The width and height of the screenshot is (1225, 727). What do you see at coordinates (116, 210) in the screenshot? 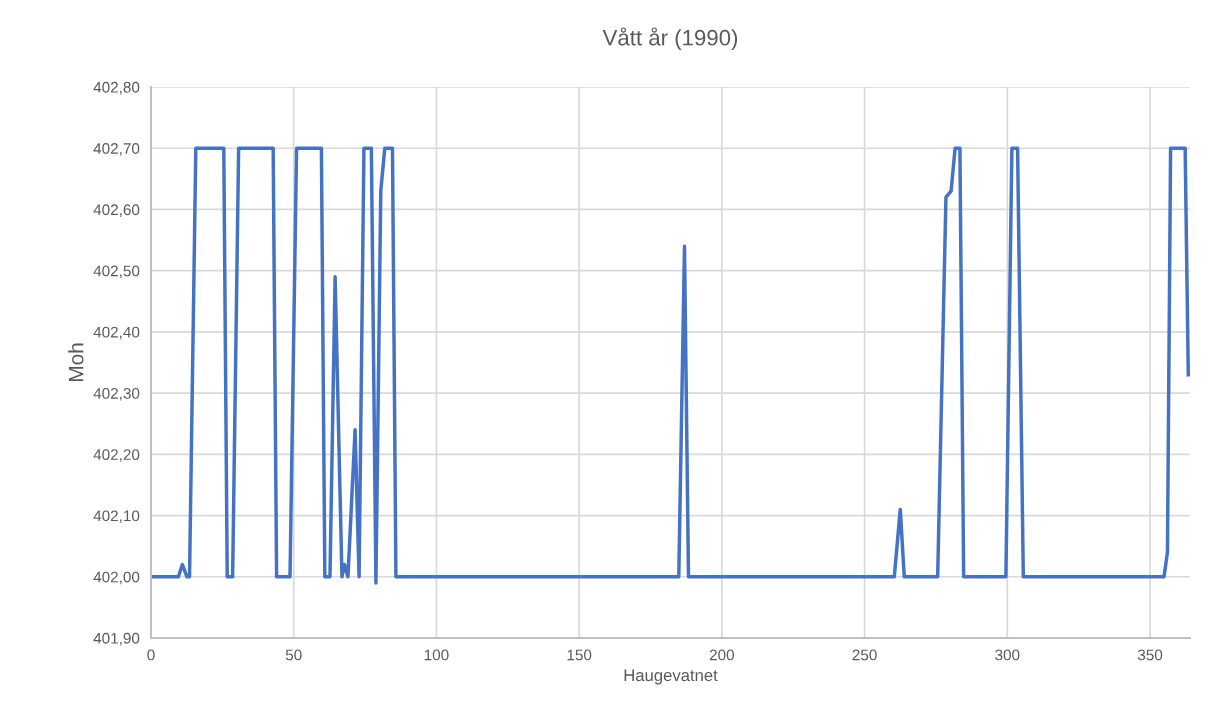
I see `y-tick-label: 402,60` at bounding box center [116, 210].